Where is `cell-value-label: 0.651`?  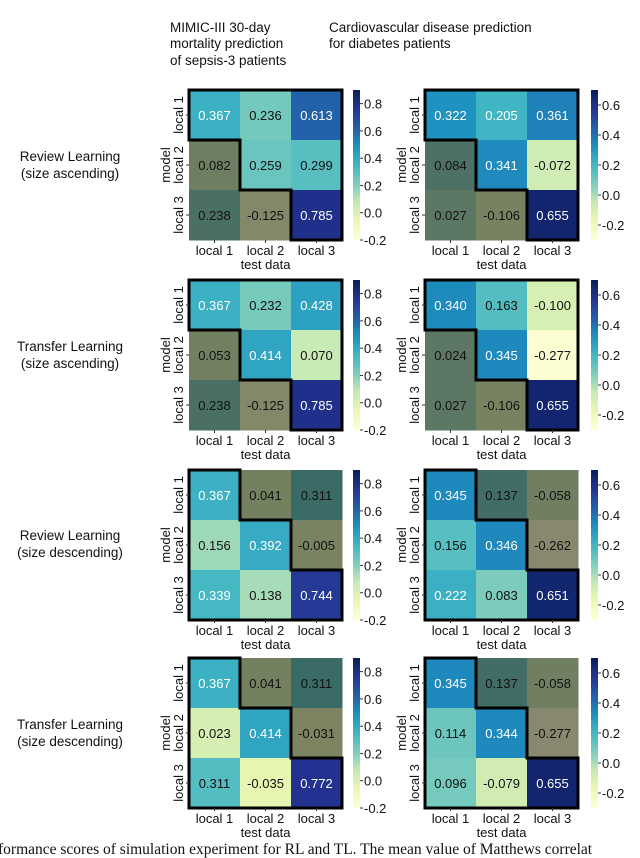
cell-value-label: 0.651 is located at coordinates (552, 595).